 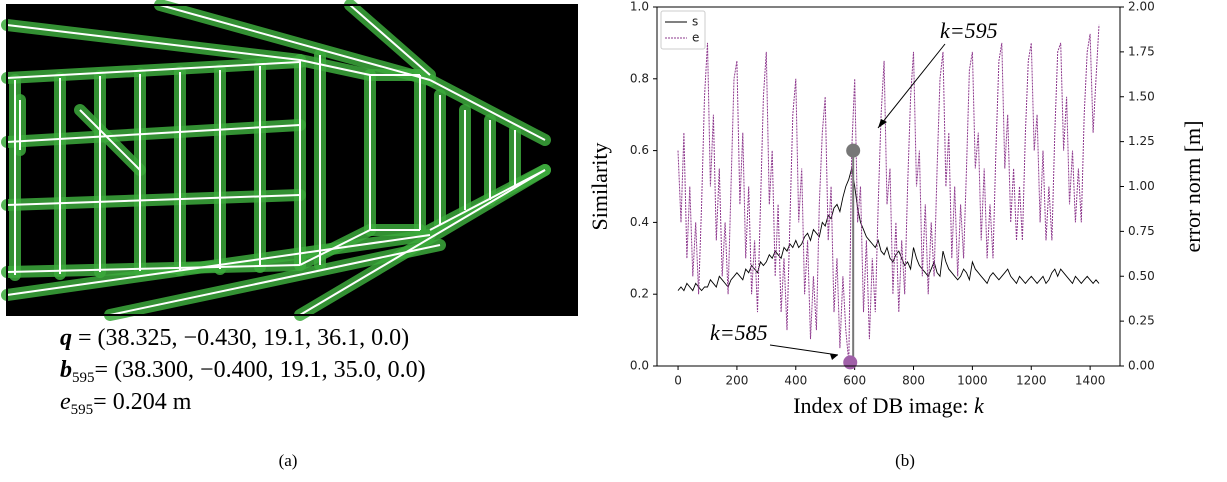 I want to click on caption-line: e595= 0.204 m, so click(x=126, y=403).